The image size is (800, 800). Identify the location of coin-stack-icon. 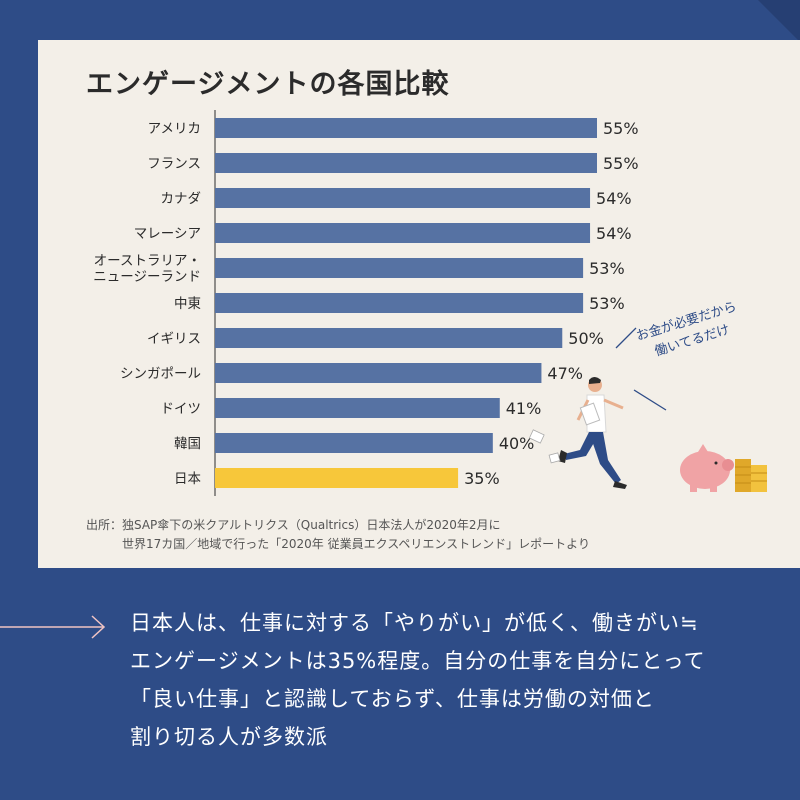
(751, 475).